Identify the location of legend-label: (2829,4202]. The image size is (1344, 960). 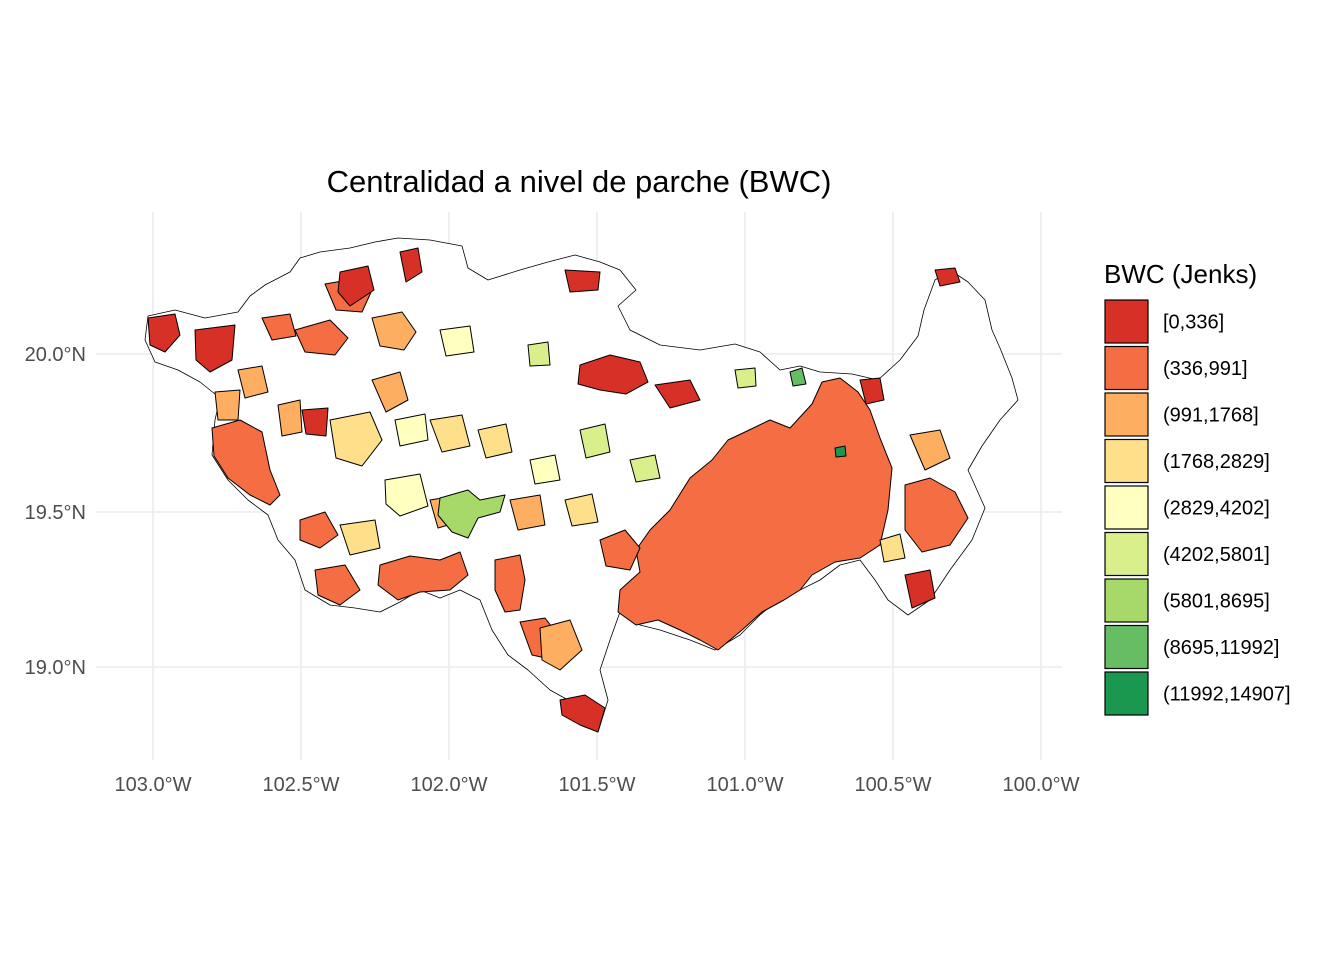
(1216, 509).